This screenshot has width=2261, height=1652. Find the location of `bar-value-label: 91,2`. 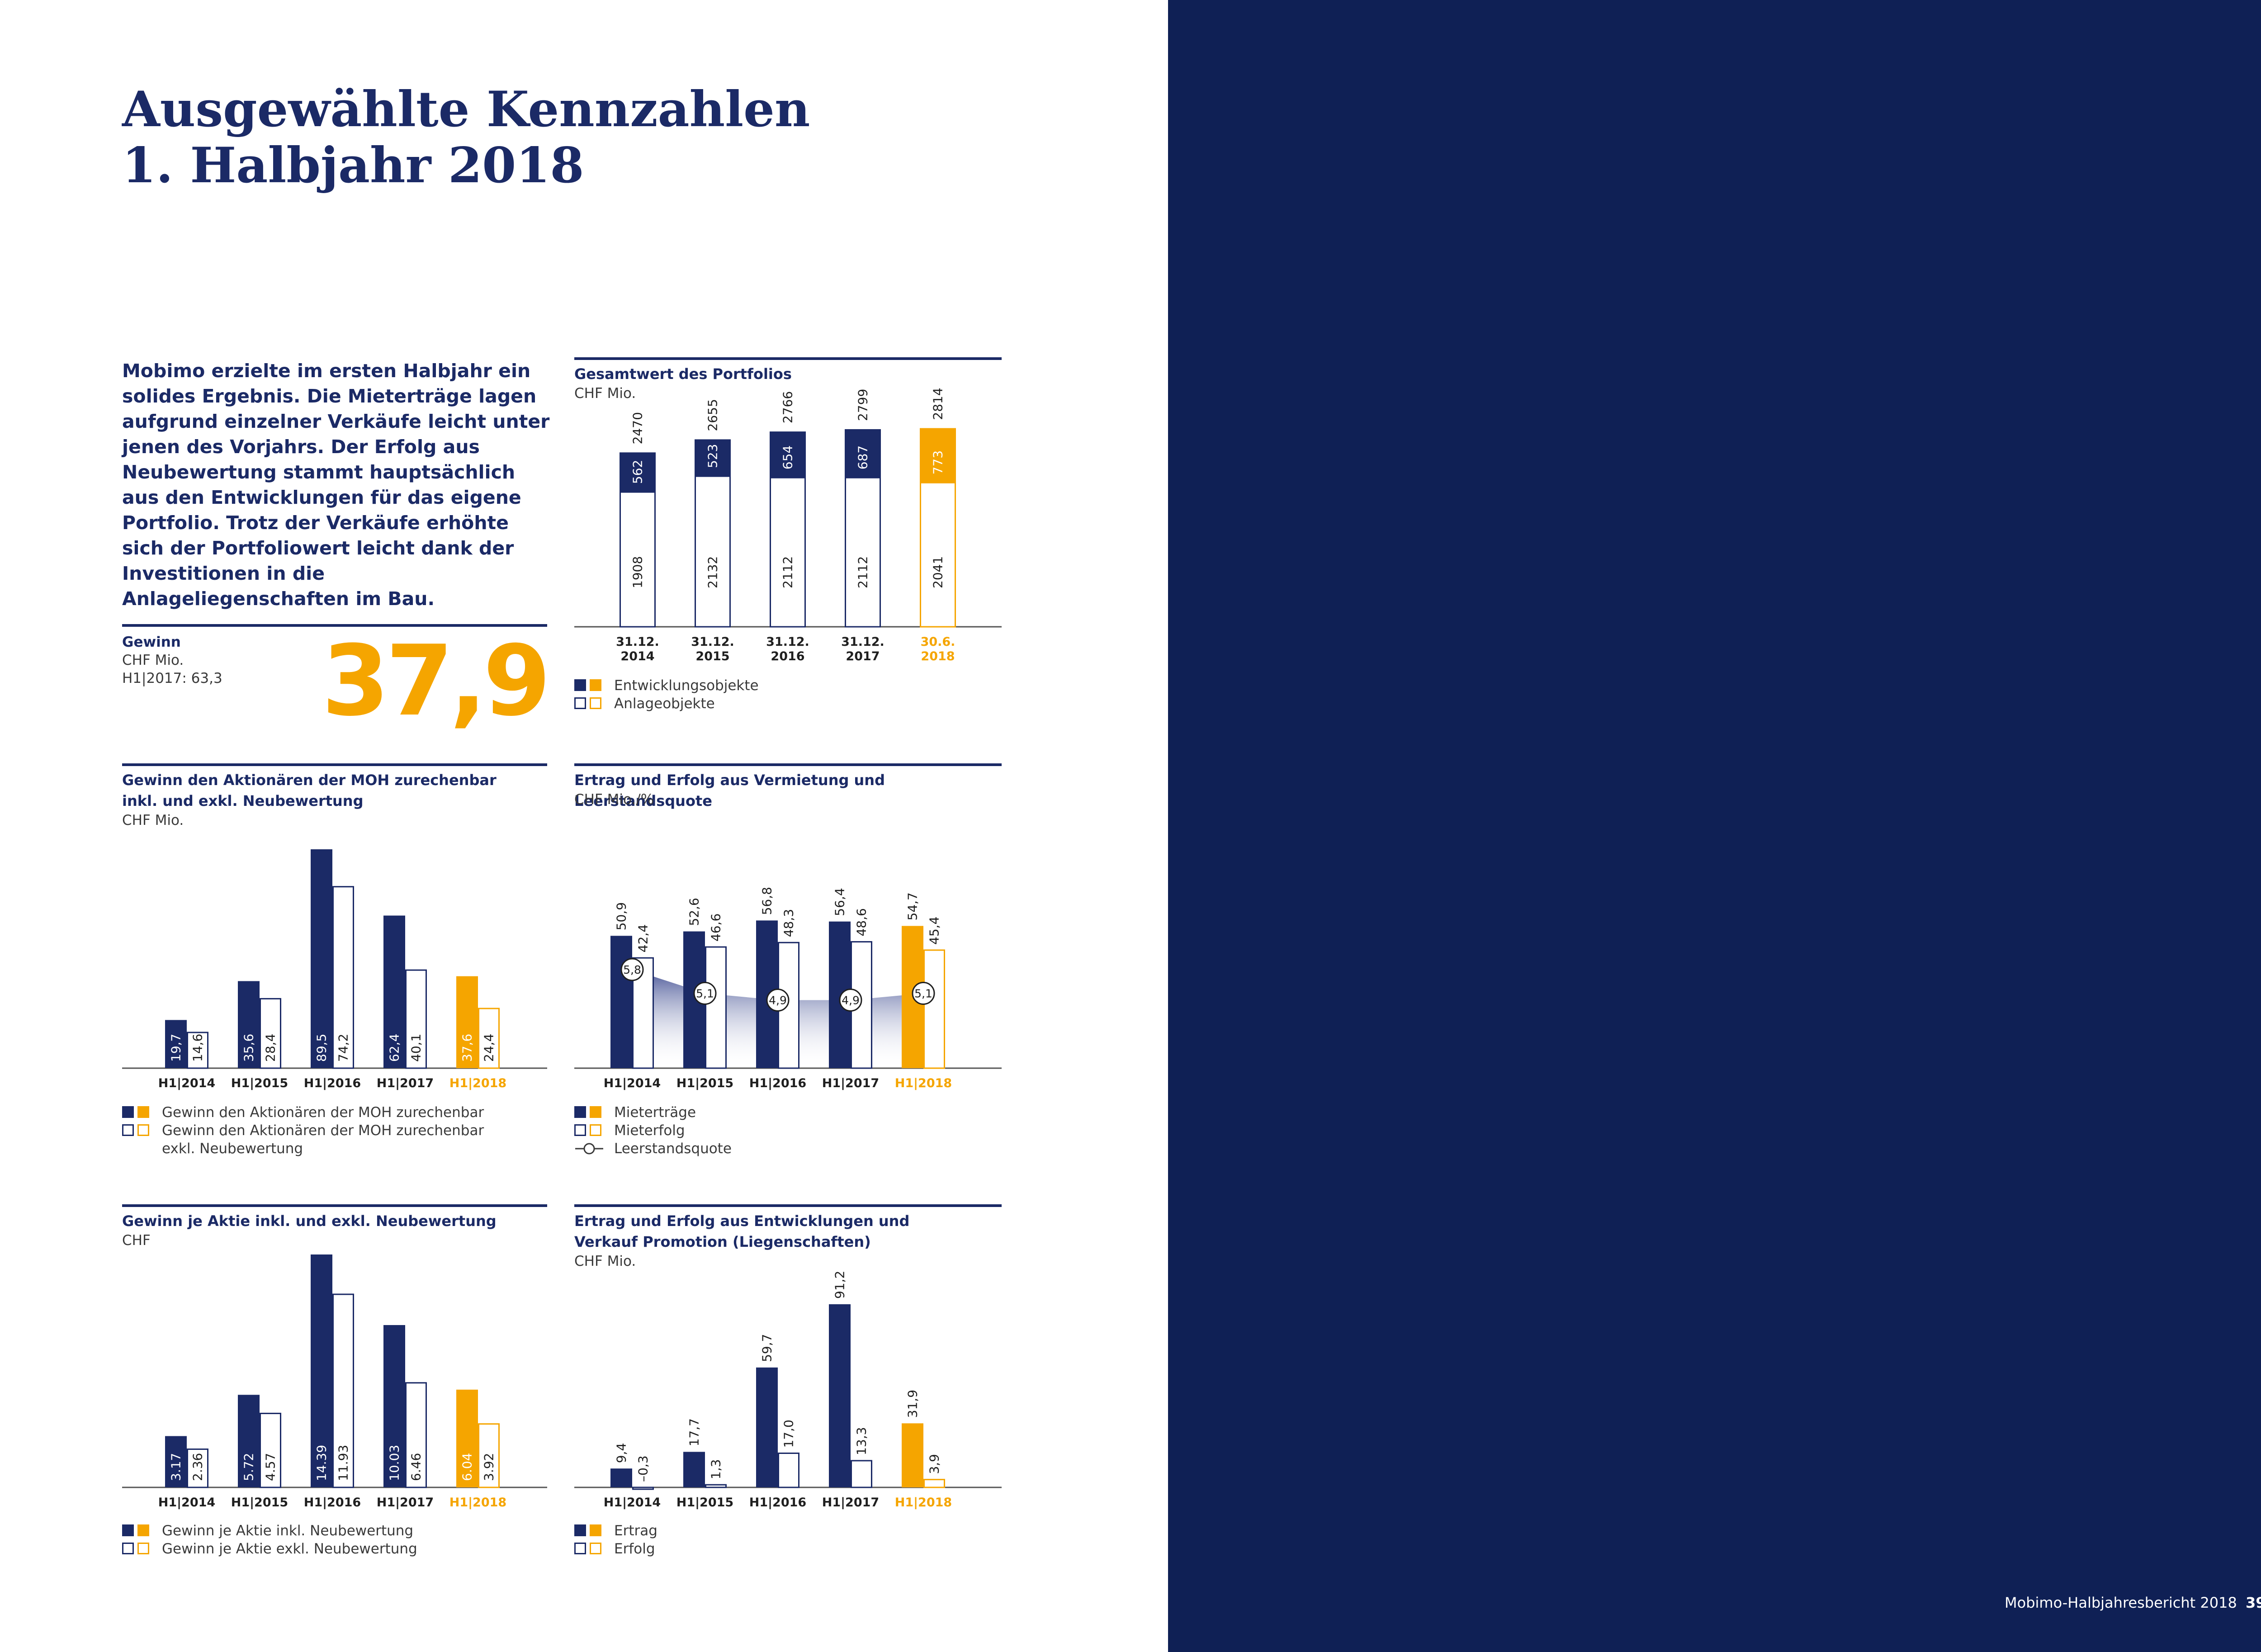

bar-value-label: 91,2 is located at coordinates (840, 1285).